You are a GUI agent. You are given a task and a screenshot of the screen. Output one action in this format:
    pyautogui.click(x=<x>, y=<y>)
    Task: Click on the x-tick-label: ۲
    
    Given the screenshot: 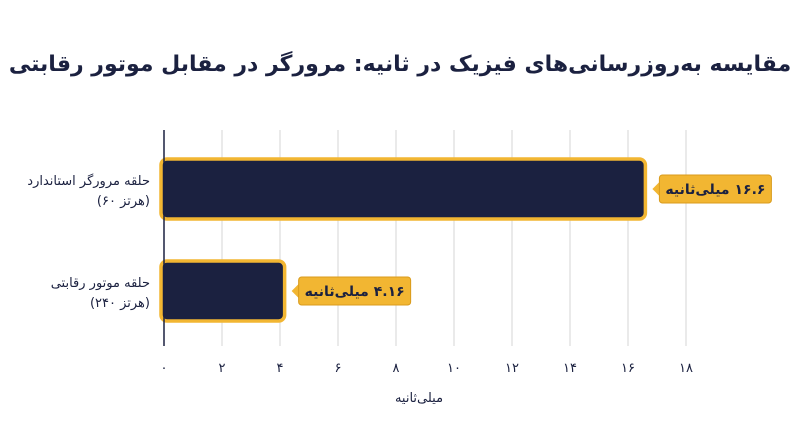 What is the action you would take?
    pyautogui.click(x=222, y=368)
    